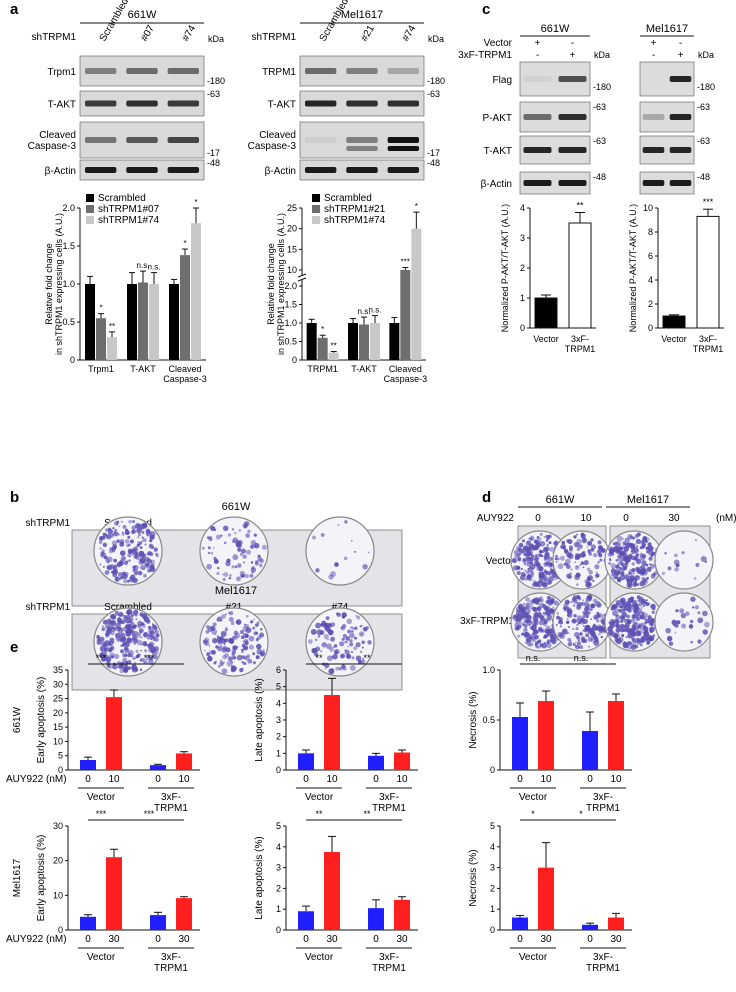 This screenshot has width=736, height=992. What do you see at coordinates (633, 268) in the screenshot?
I see `y-axis-label: Normalized P-AKT/T-AKT (A.U.)` at bounding box center [633, 268].